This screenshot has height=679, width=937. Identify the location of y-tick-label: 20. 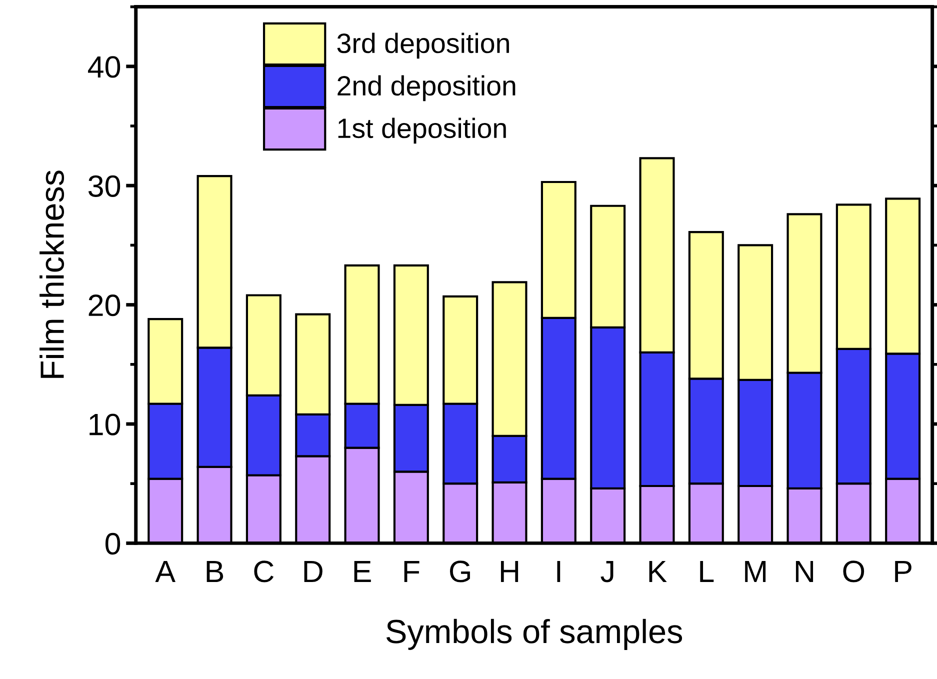
(104, 305).